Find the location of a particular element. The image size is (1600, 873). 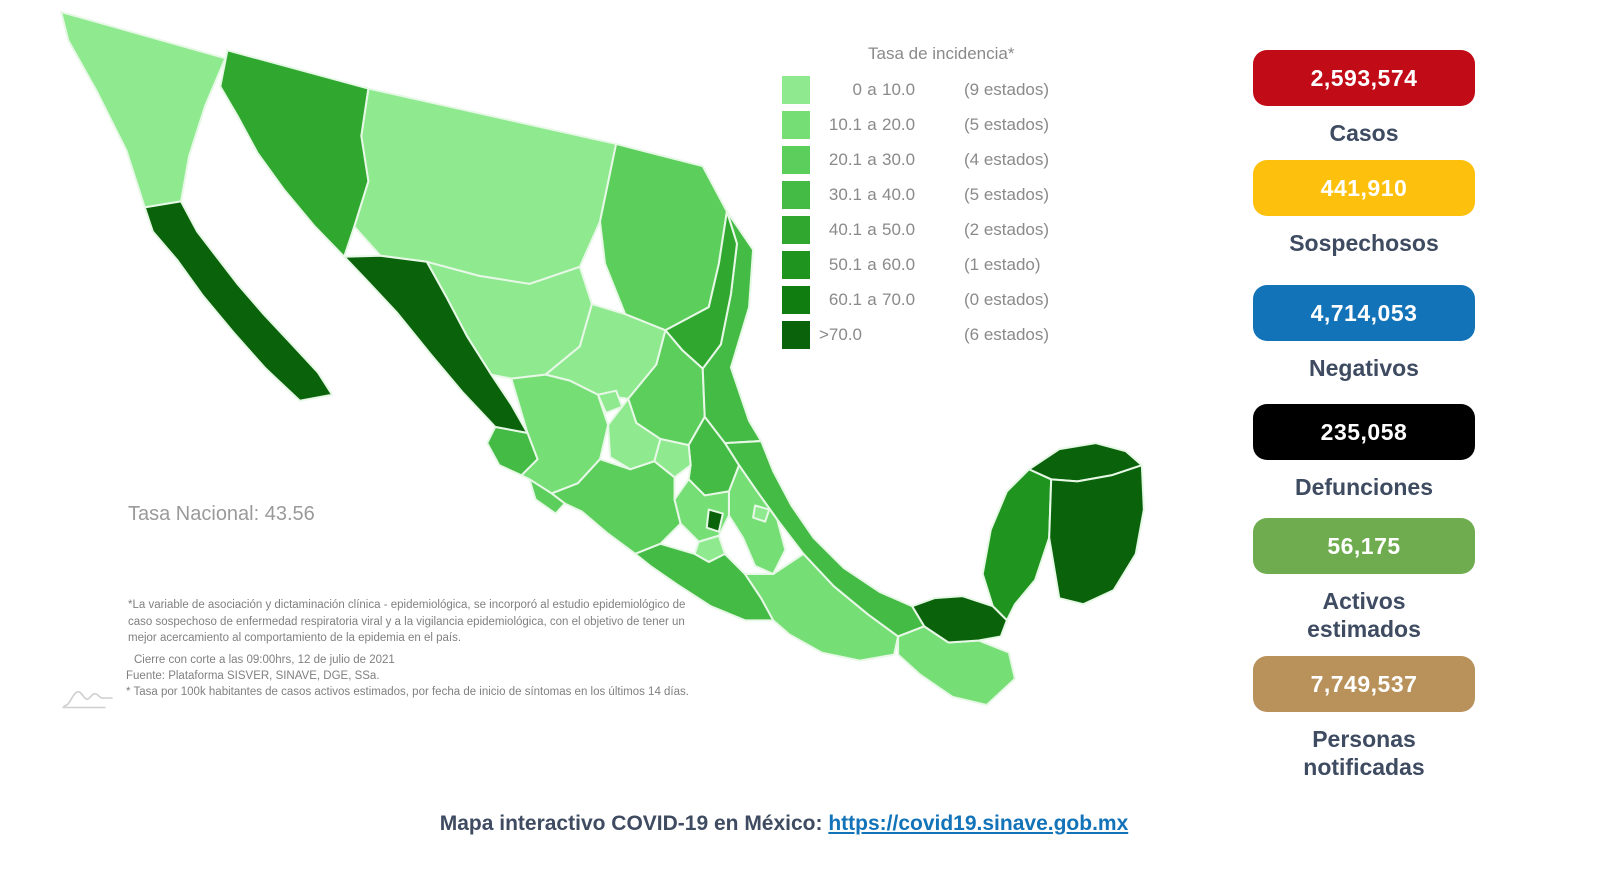

legend-count: (4 estados) is located at coordinates (1007, 159).